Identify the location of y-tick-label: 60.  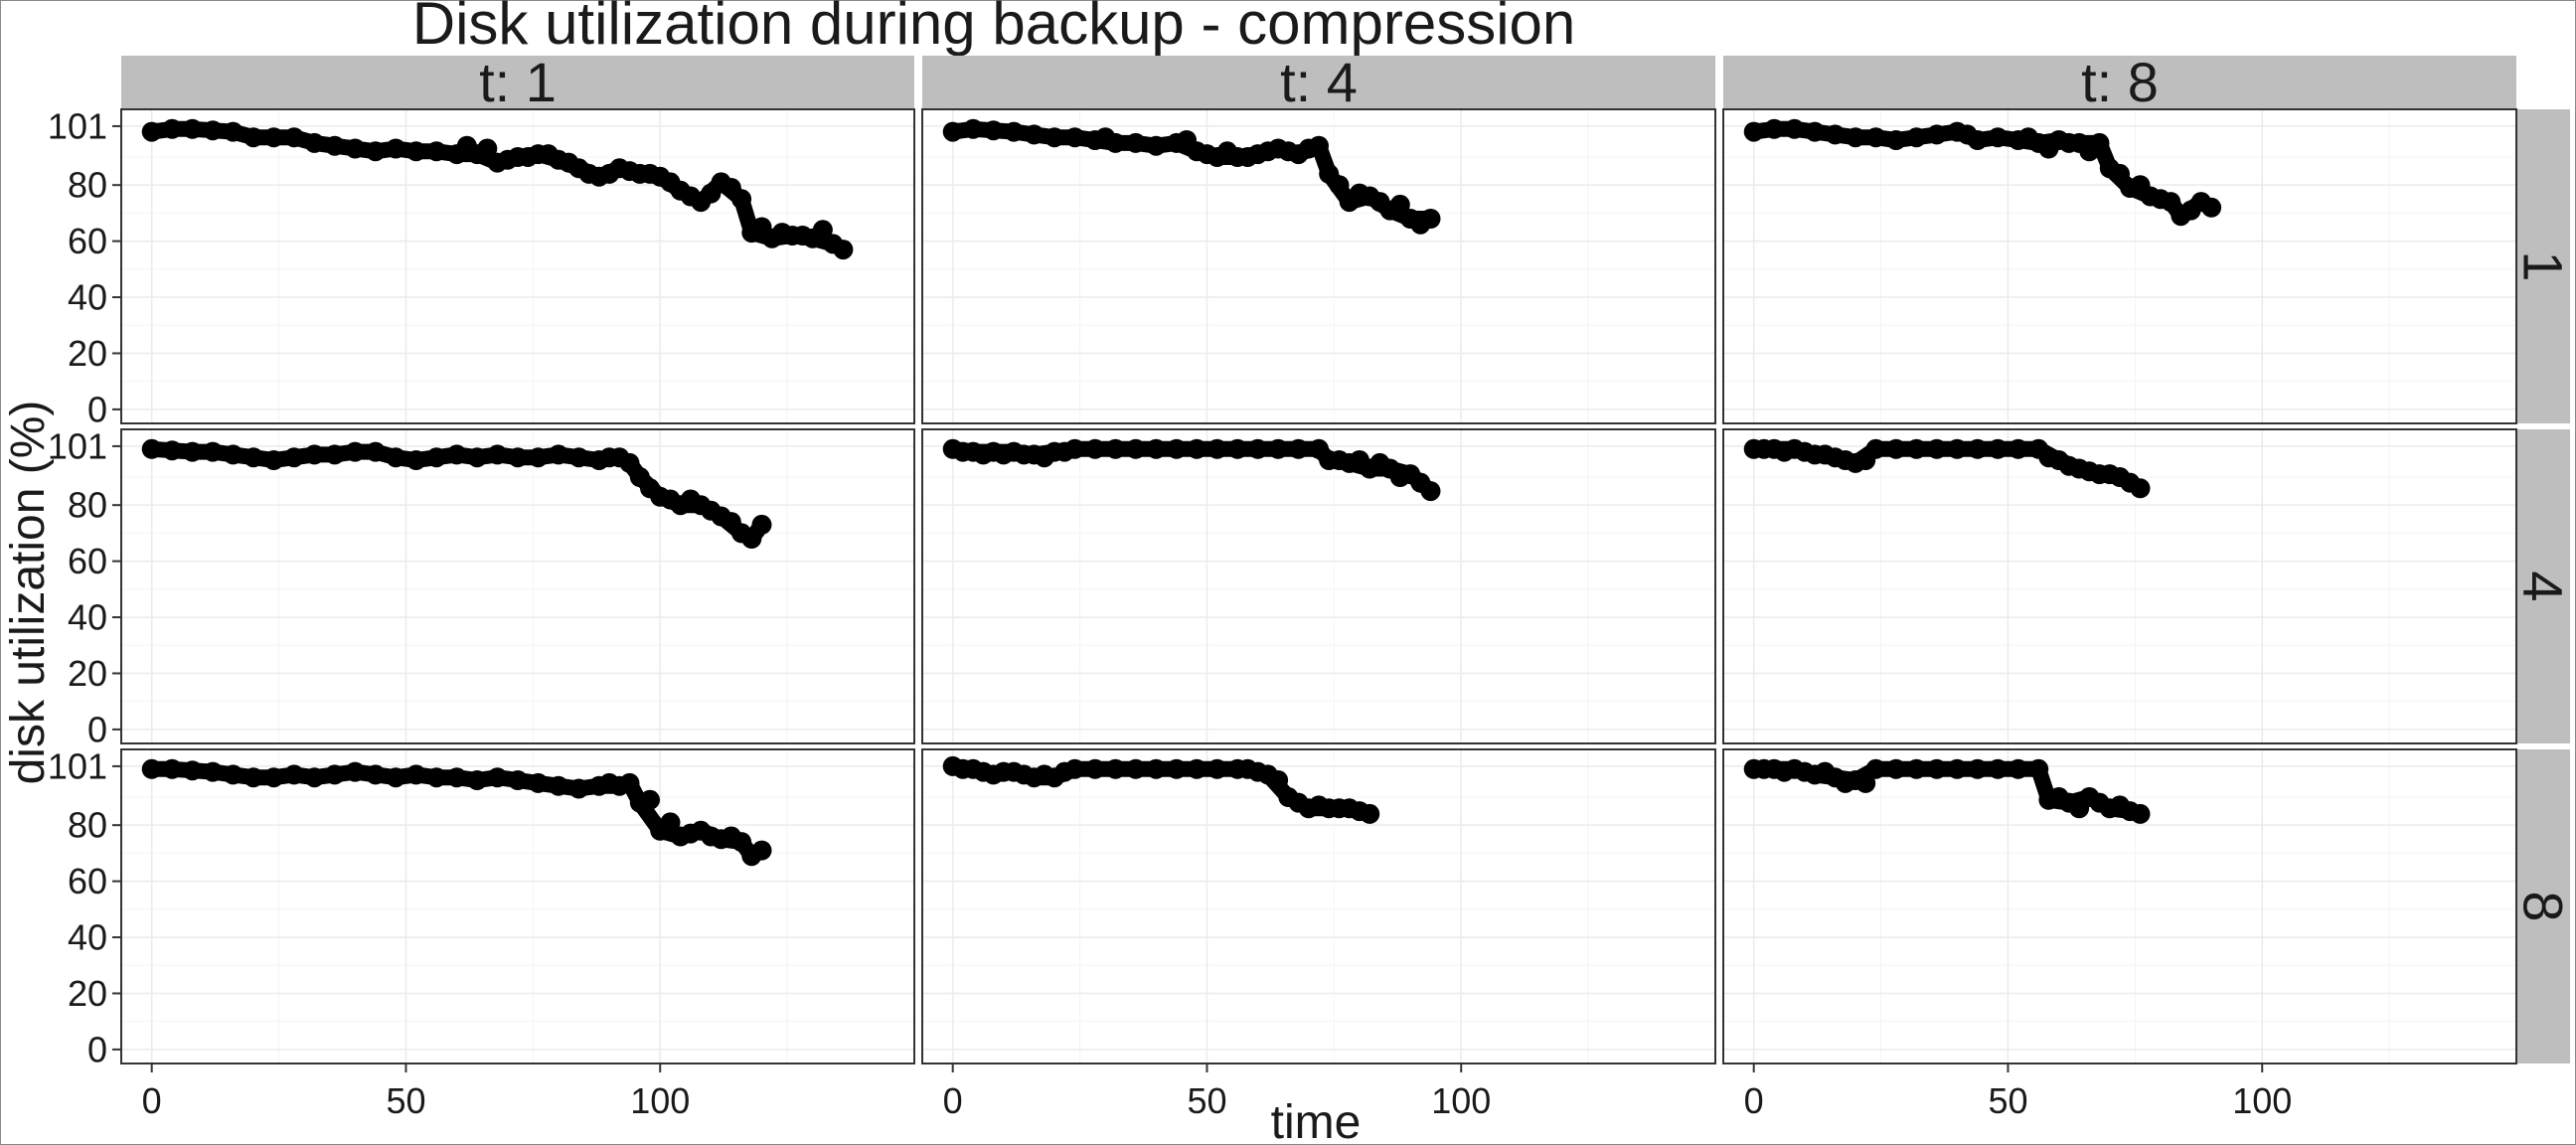
(87, 241).